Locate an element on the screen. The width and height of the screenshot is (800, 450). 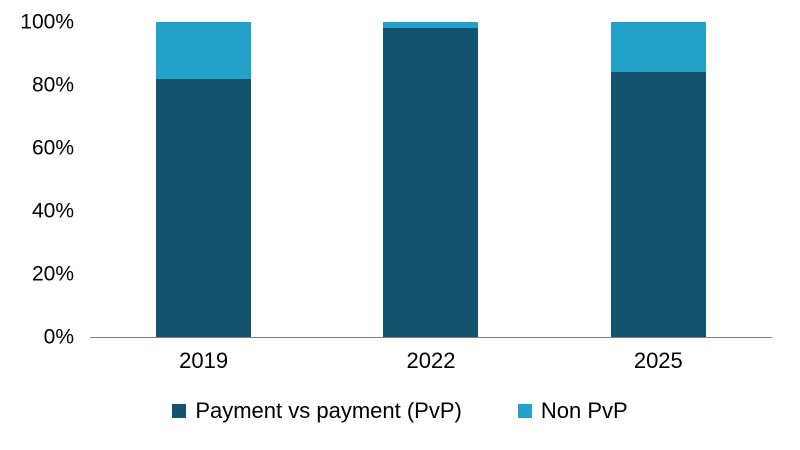
bar-2025 is located at coordinates (658, 179).